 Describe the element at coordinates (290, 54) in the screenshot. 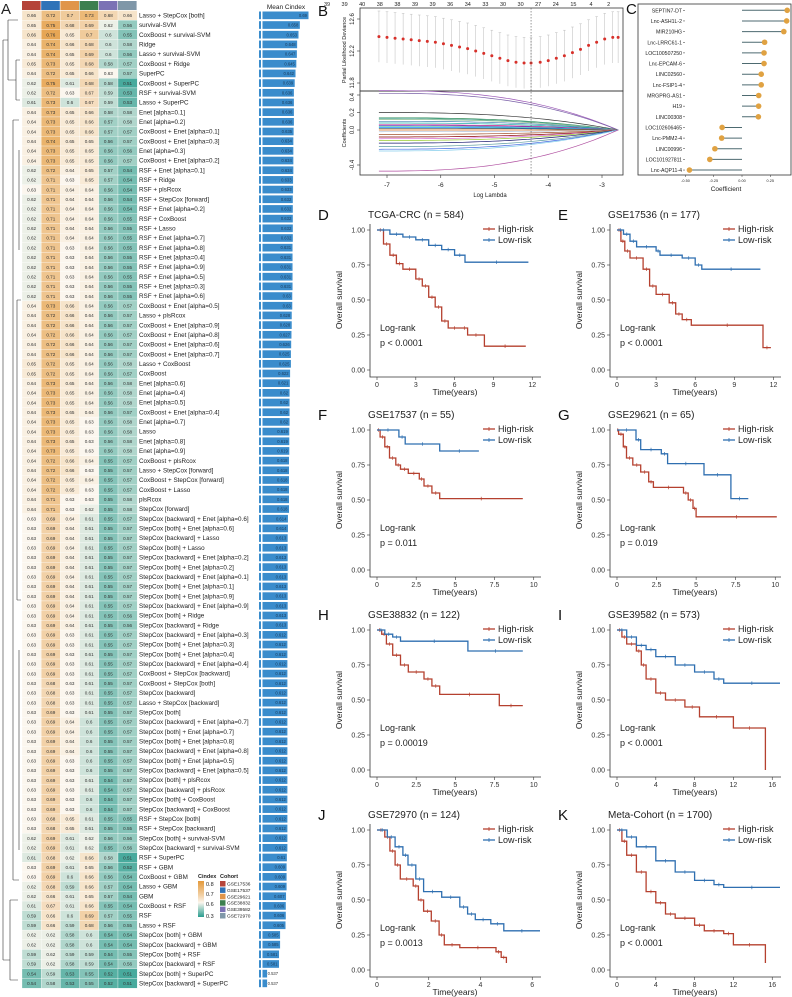

I see `mean-cindex-value: 0.647` at that location.